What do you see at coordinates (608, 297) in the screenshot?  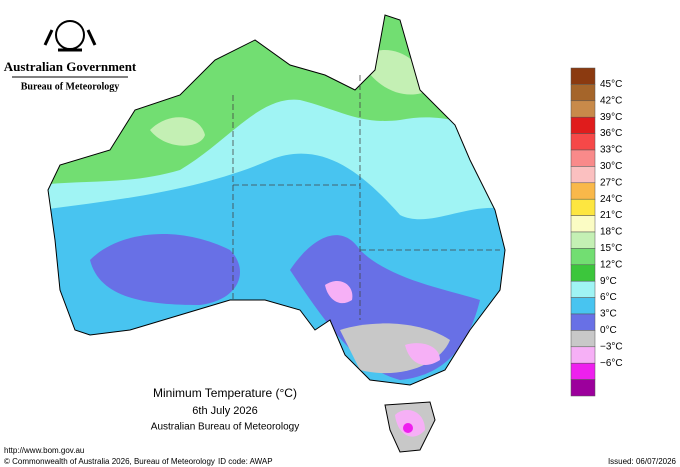 I see `legend-label: 6°C` at bounding box center [608, 297].